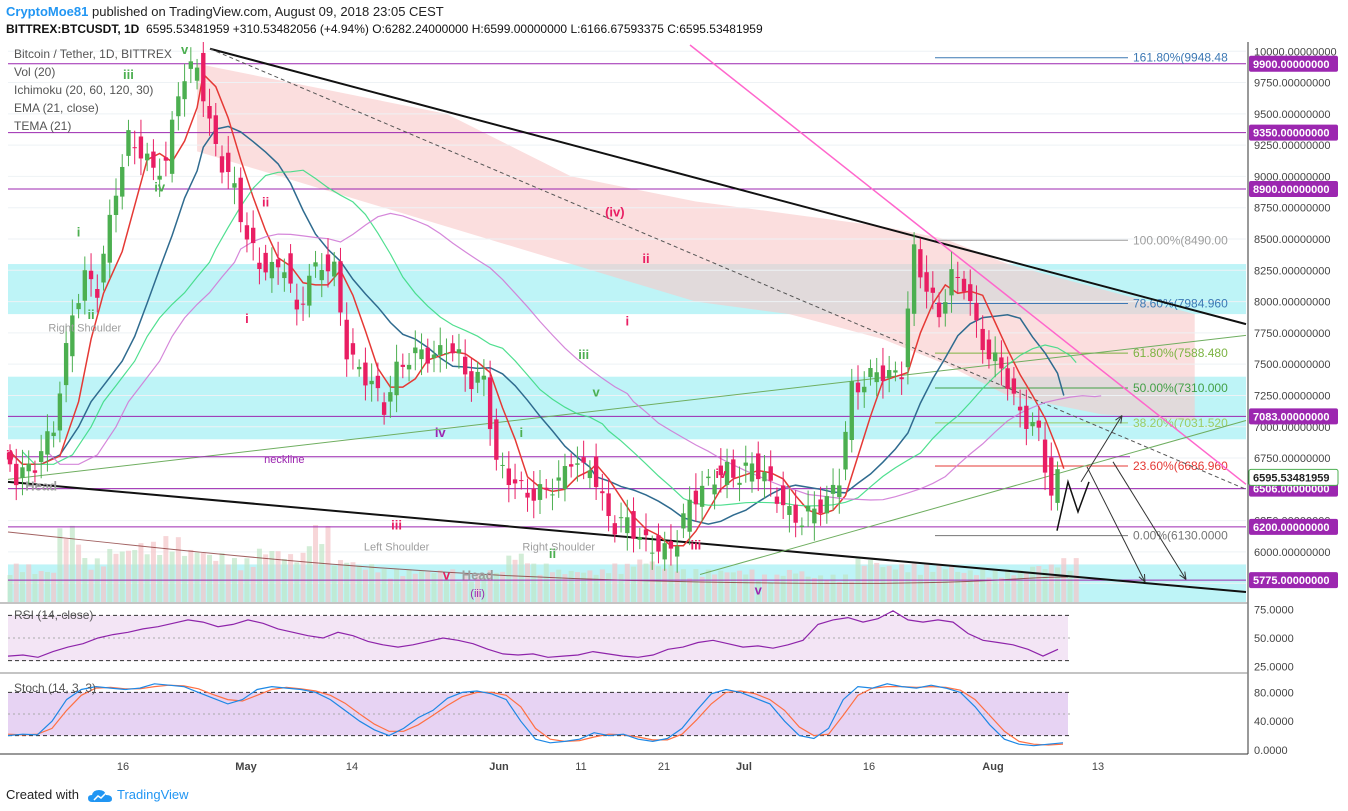 The width and height of the screenshot is (1348, 811). What do you see at coordinates (1292, 396) in the screenshot?
I see `price-tick-label: 7250.00000000` at bounding box center [1292, 396].